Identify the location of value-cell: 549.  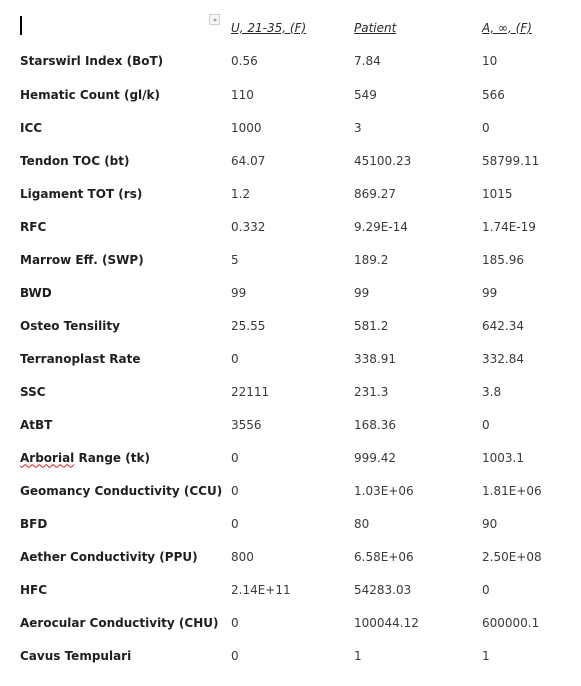
(365, 94).